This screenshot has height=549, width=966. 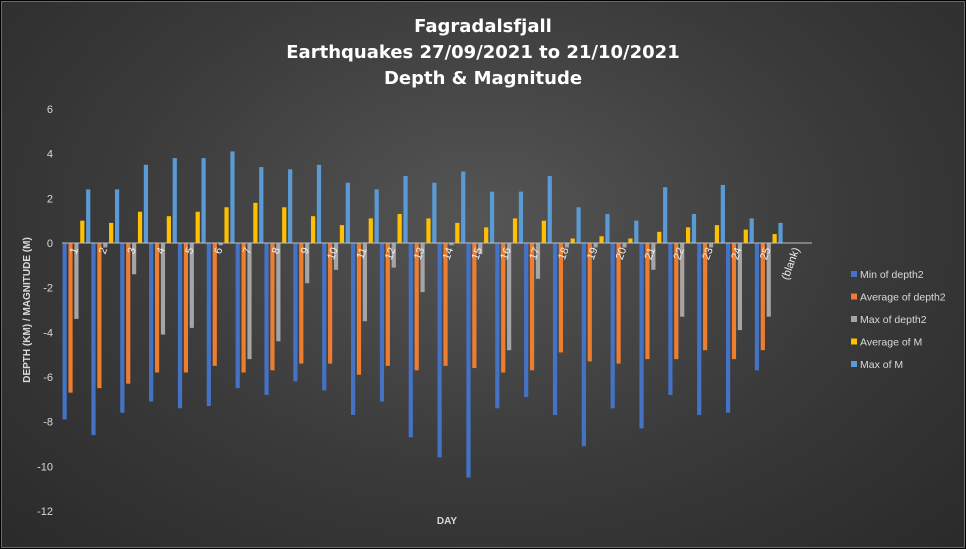 I want to click on chart-title-line-1: Fagradalsfjall, so click(x=483, y=26).